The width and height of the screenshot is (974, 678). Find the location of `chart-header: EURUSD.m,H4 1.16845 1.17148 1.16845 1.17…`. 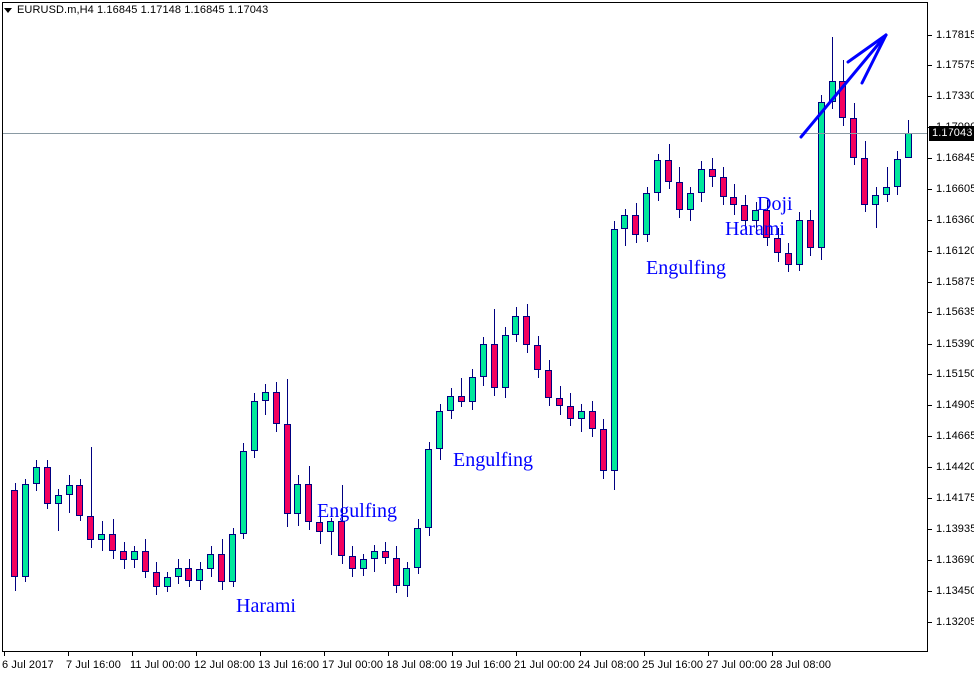

chart-header: EURUSD.m,H4 1.16845 1.17148 1.16845 1.17… is located at coordinates (136, 10).